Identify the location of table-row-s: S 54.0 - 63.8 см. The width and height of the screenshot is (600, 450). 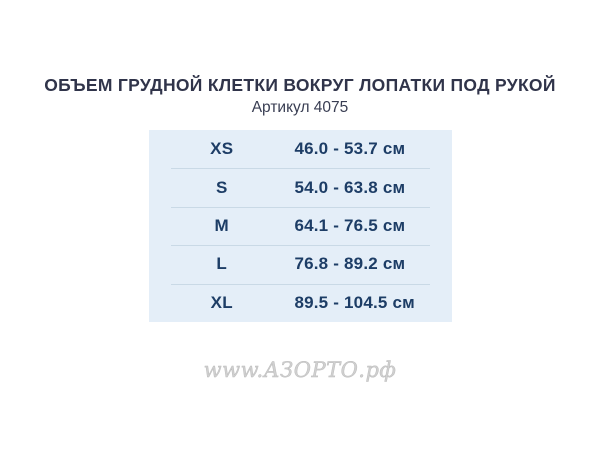
(300, 187).